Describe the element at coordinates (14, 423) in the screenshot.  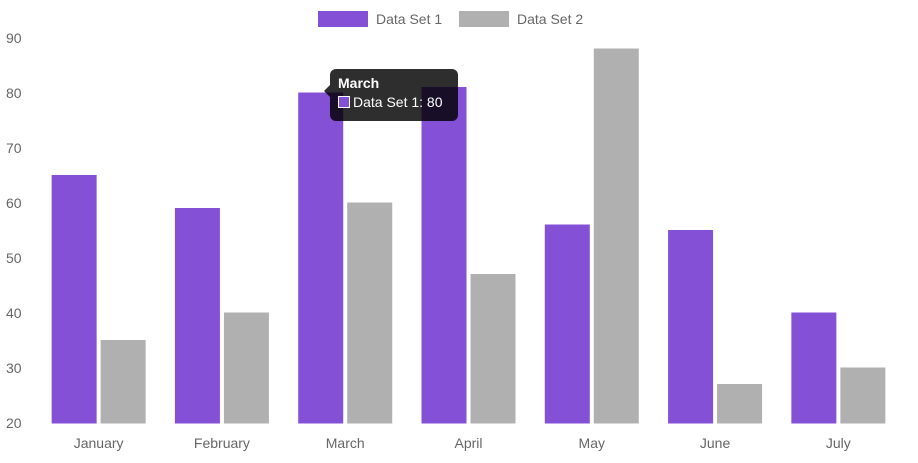
I see `y-tick-label: 20` at that location.